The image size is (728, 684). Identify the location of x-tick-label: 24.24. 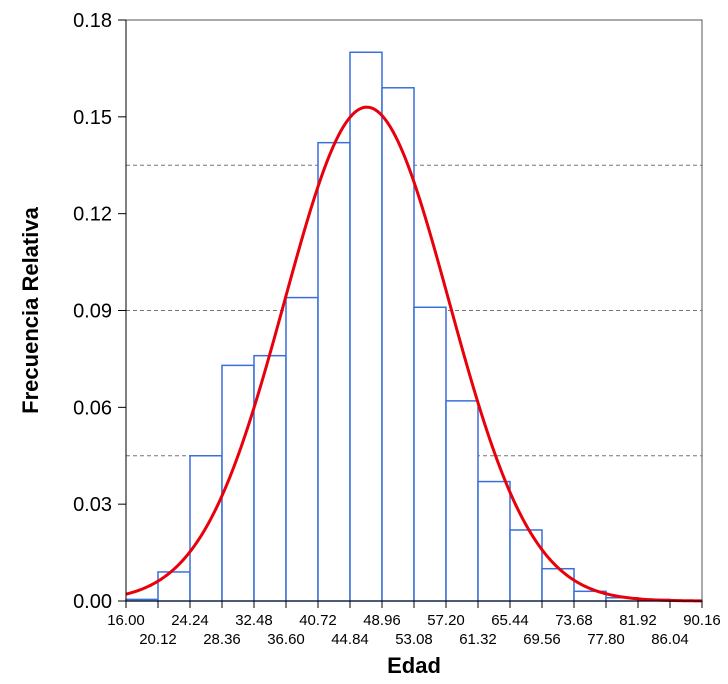
(190, 620).